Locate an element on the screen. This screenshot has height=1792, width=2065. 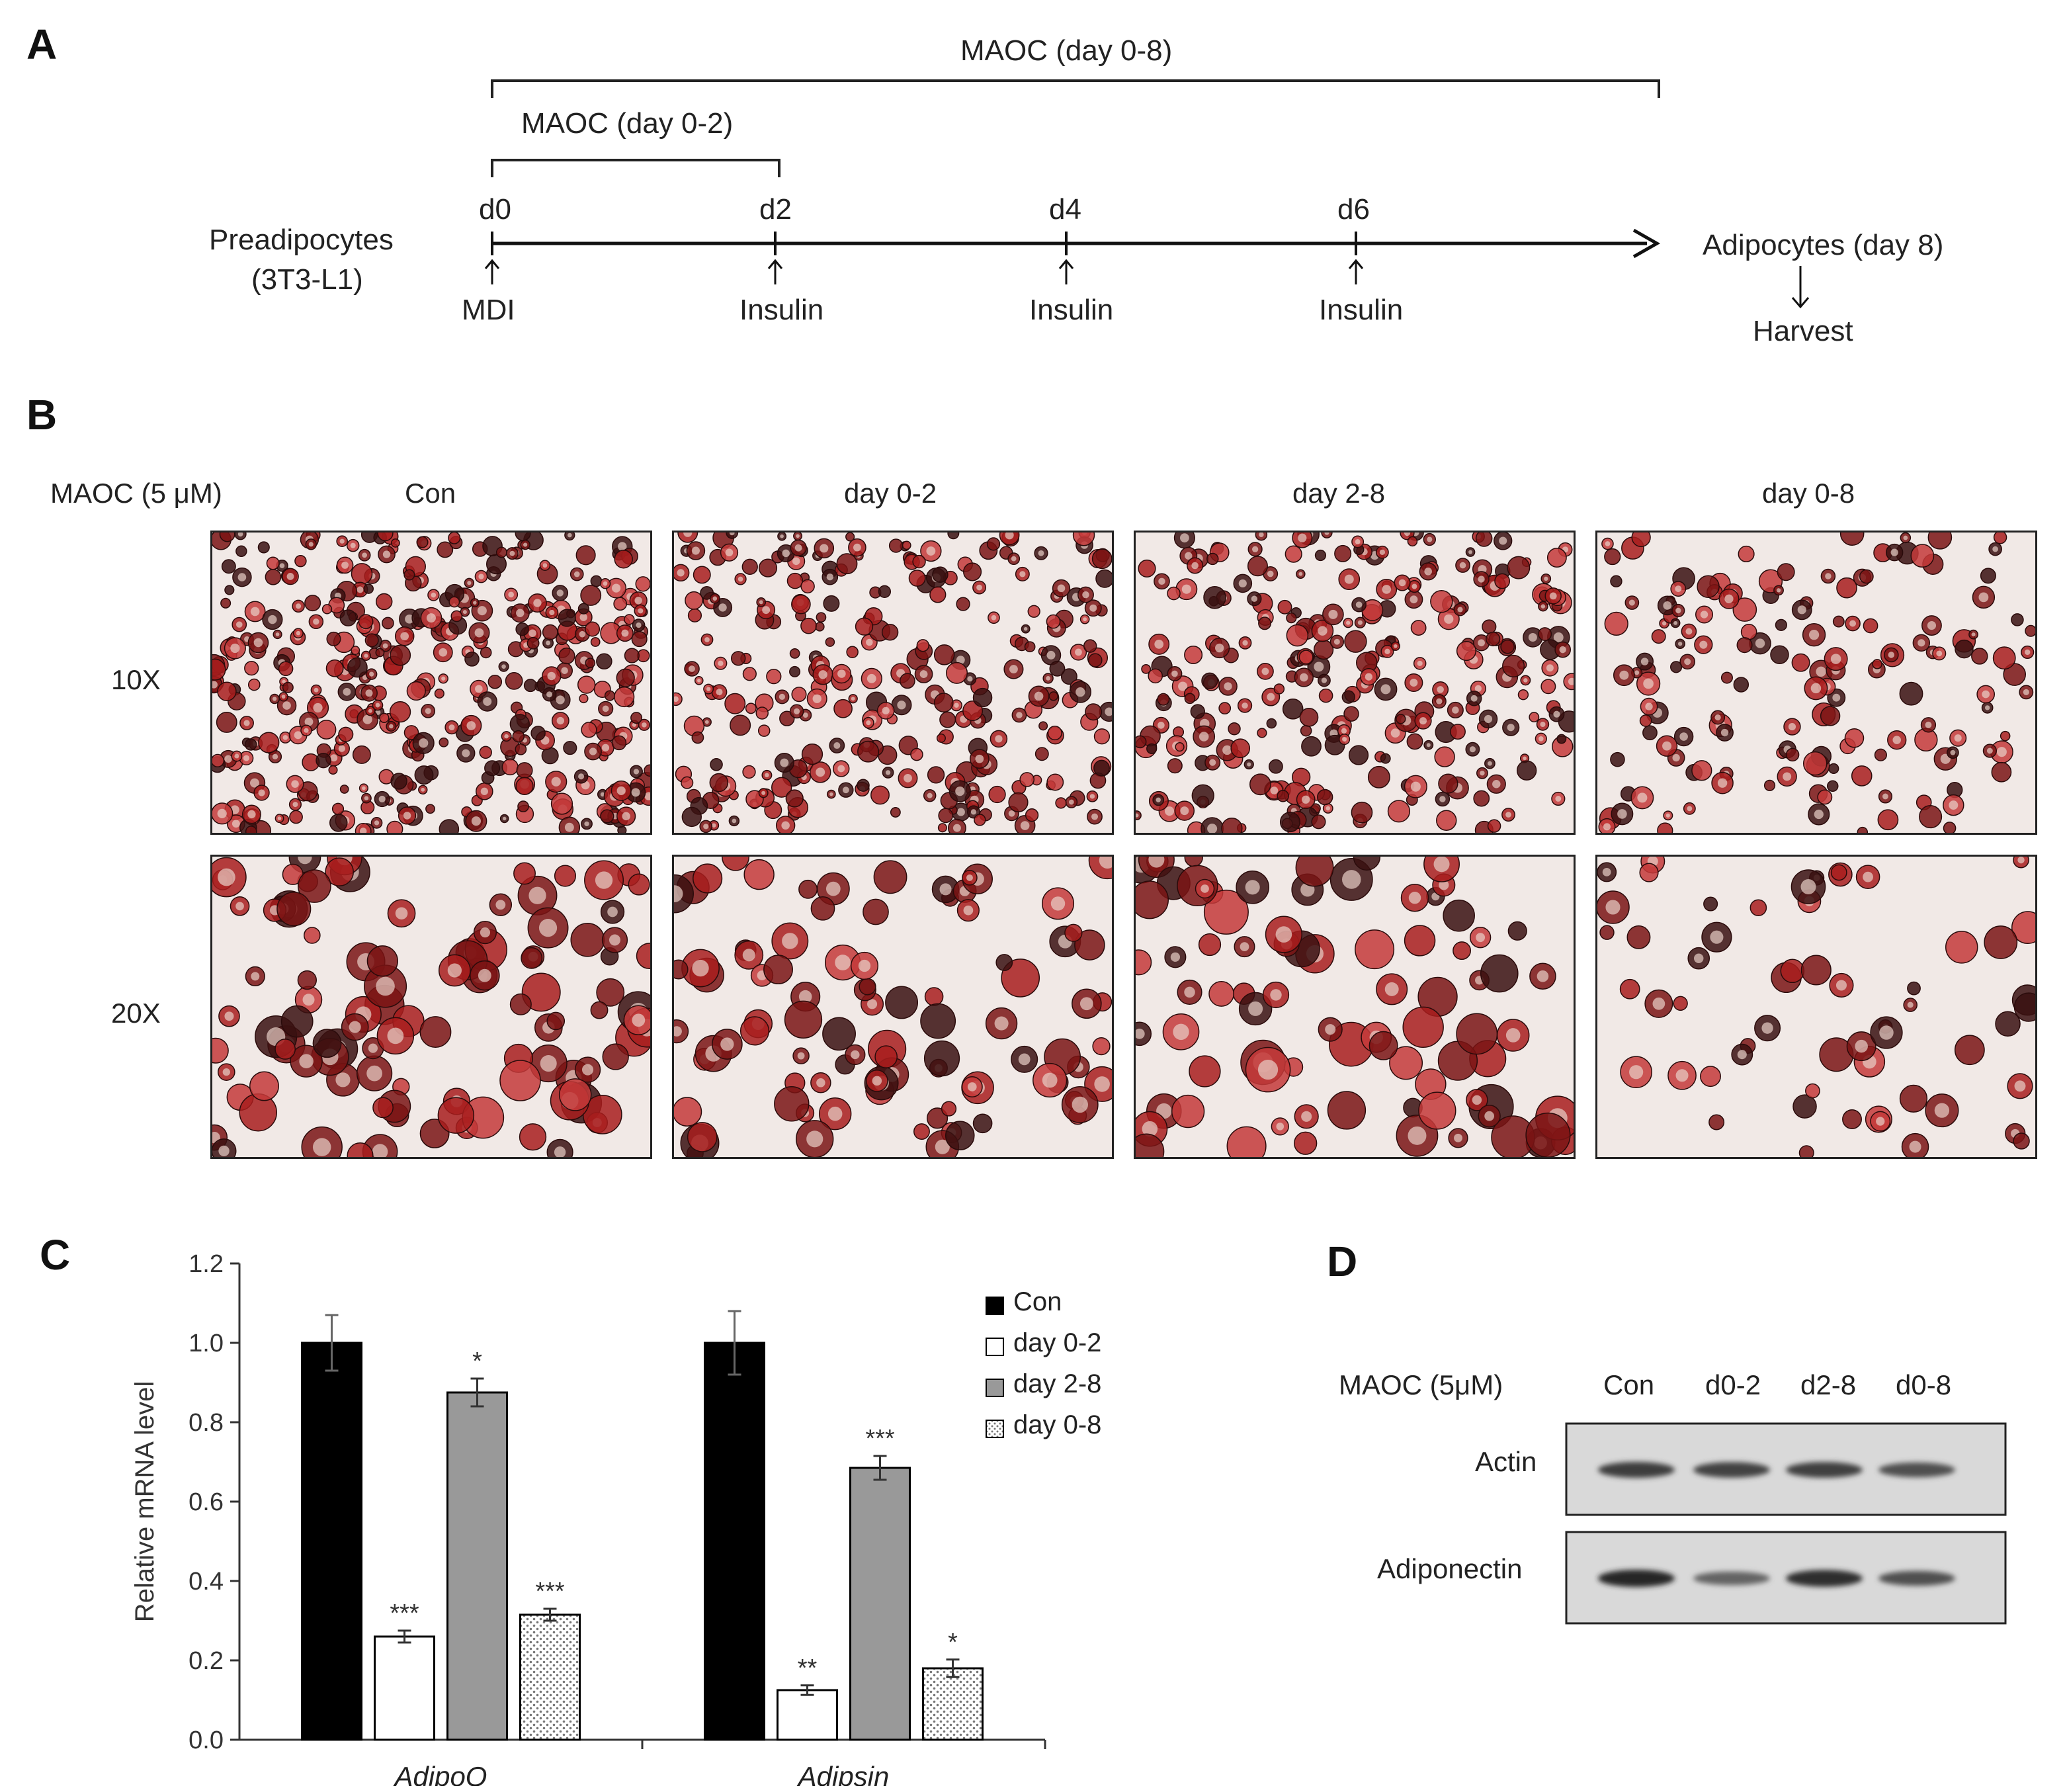
treatment-insulin-d4: Insulin is located at coordinates (1071, 310).